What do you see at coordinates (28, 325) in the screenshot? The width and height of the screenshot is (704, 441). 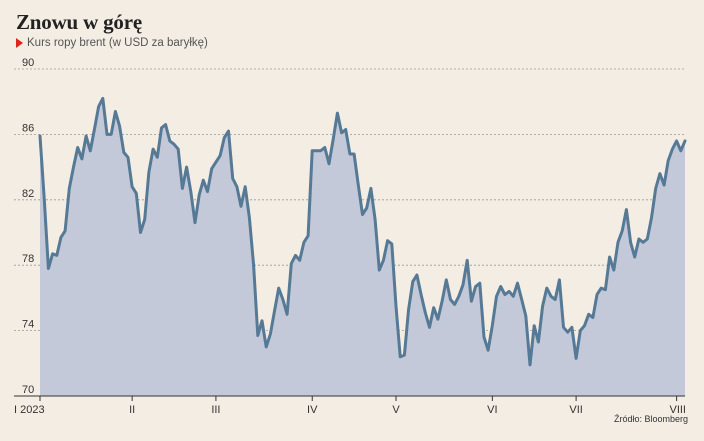 I see `y-tick-label: 74` at bounding box center [28, 325].